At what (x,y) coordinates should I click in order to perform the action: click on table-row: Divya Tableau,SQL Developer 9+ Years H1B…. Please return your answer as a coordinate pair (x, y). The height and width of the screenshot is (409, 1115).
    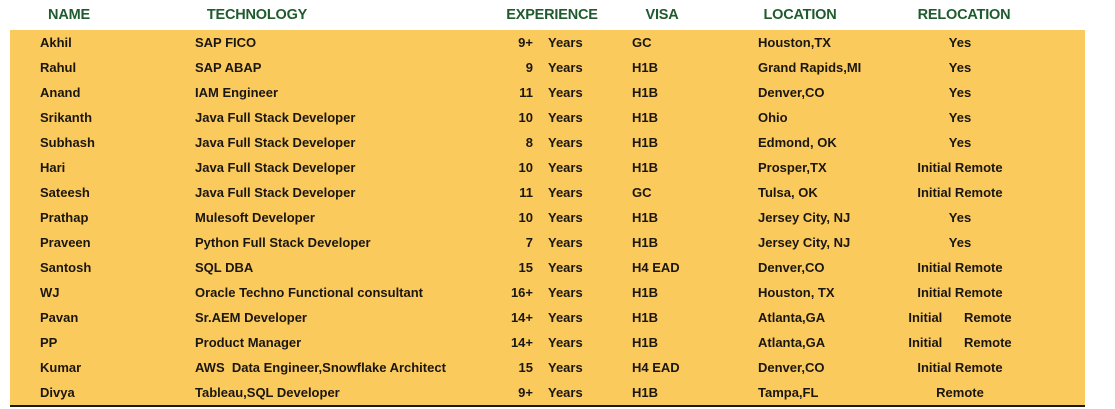
    Looking at the image, I should click on (547, 392).